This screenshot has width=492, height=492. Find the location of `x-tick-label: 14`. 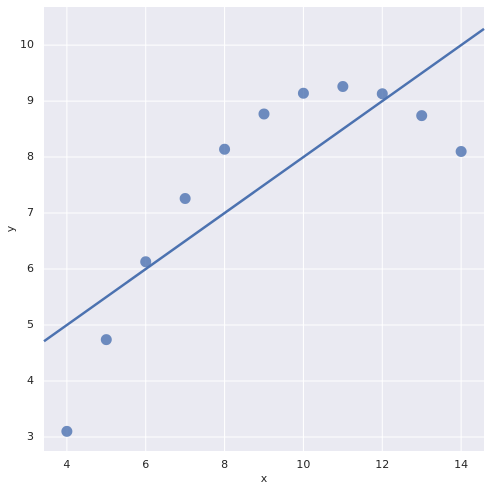

x-tick-label: 14 is located at coordinates (461, 464).